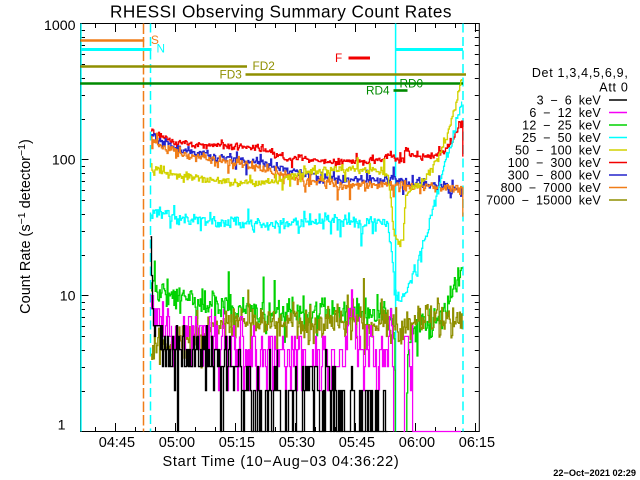 The height and width of the screenshot is (480, 640). What do you see at coordinates (417, 443) in the screenshot?
I see `svg-text: 06:00` at bounding box center [417, 443].